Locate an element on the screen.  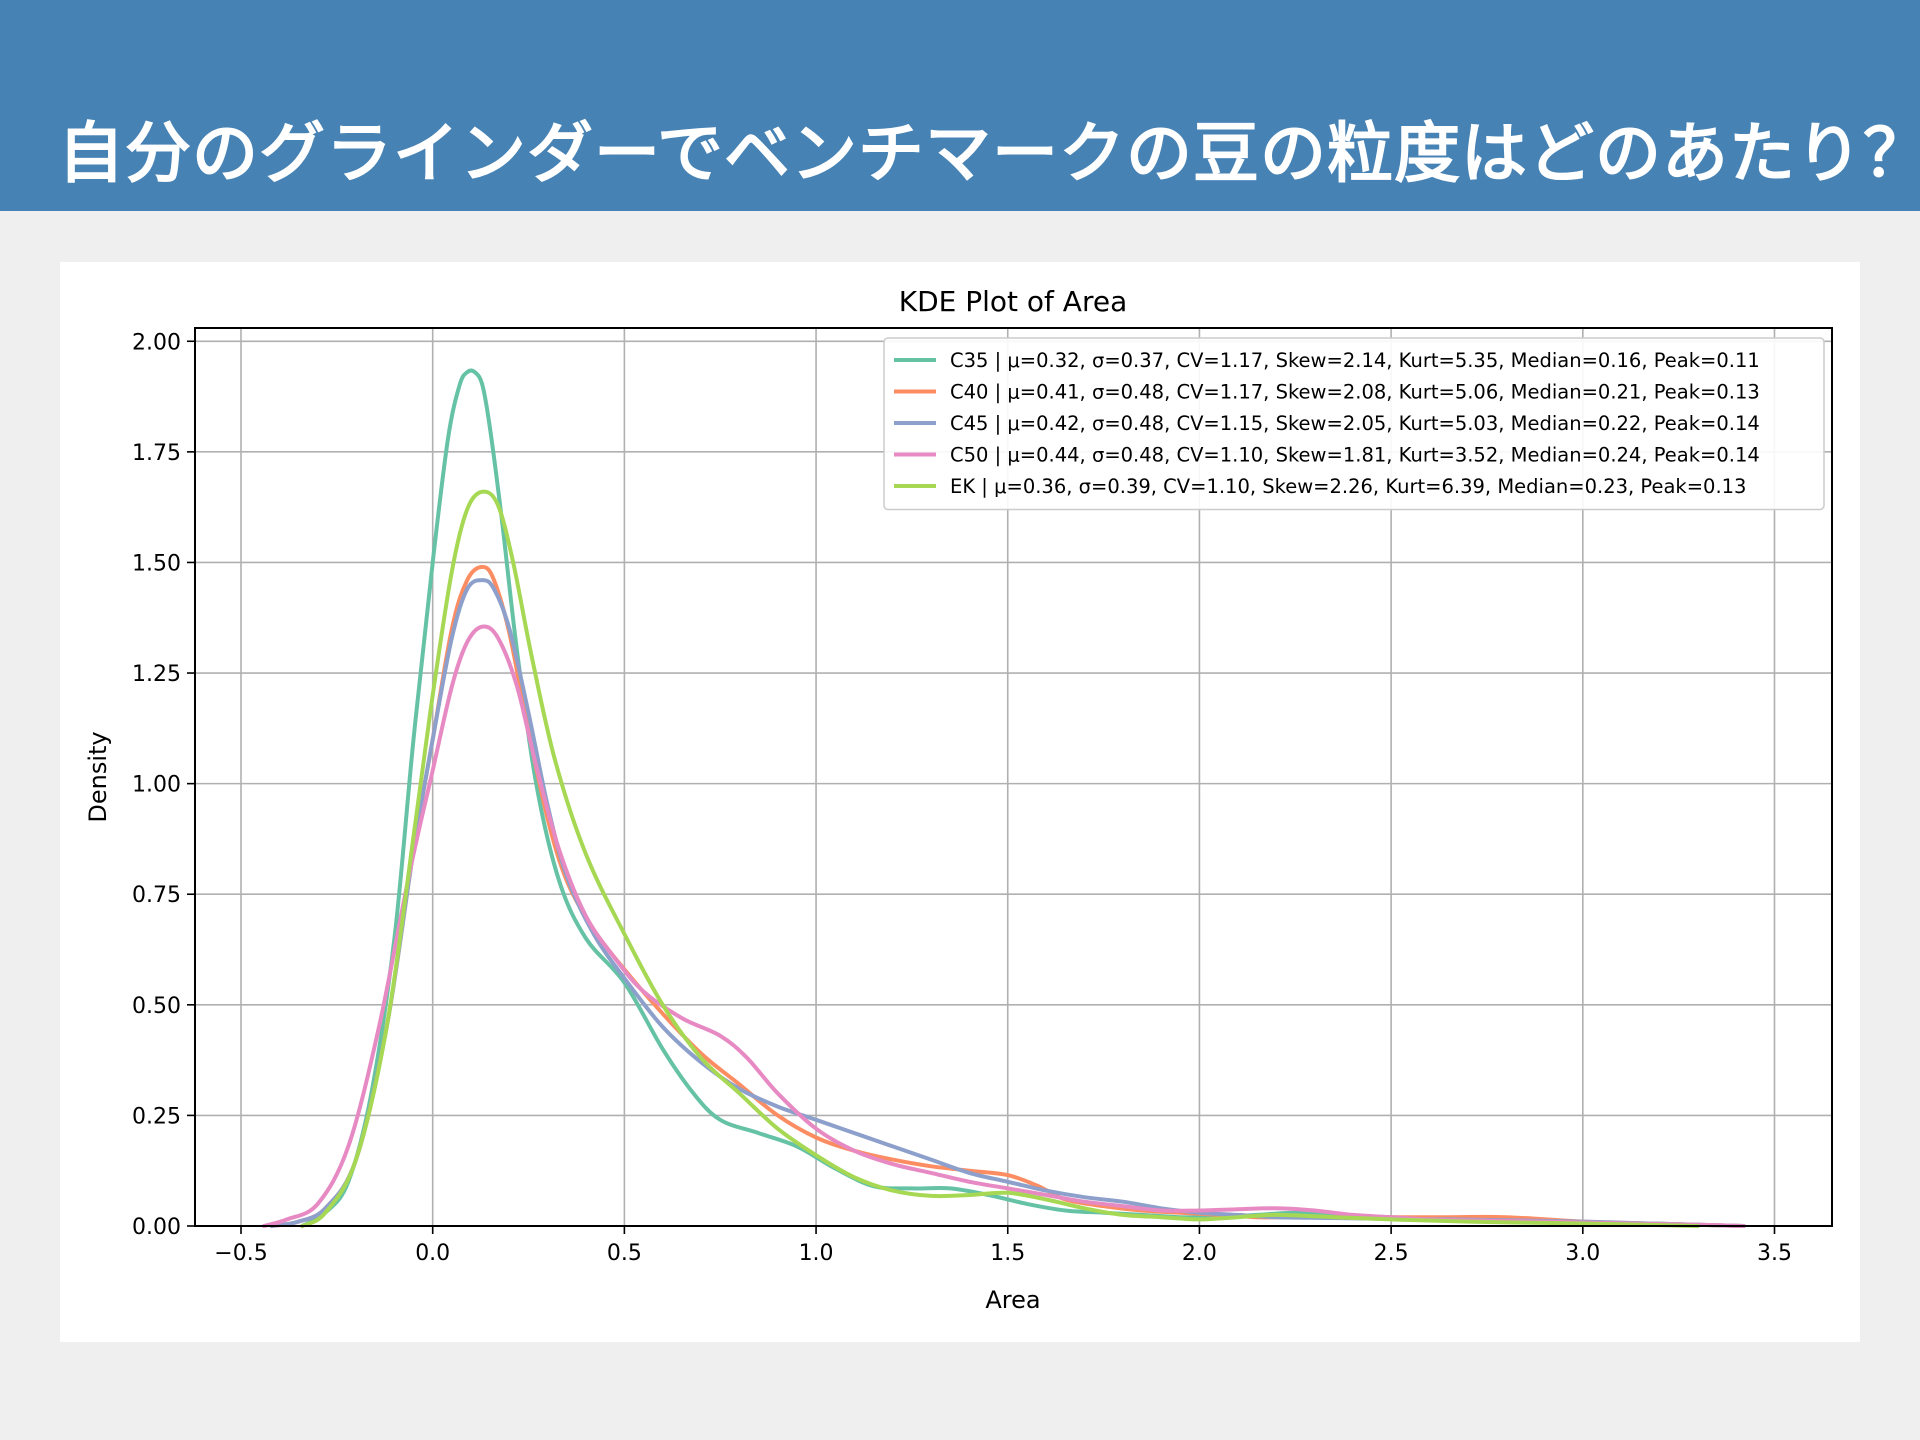
x-tick-label: 1.5 is located at coordinates (1007, 1253).